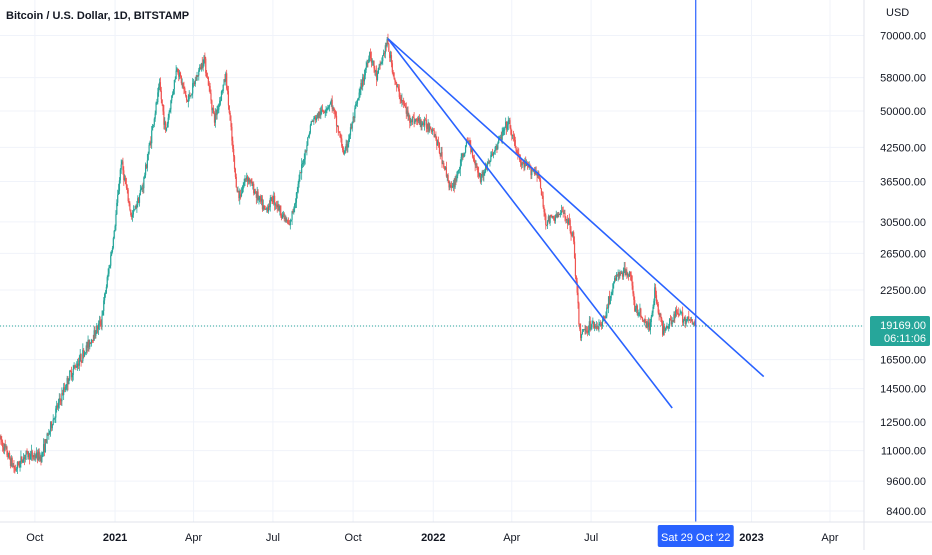 The image size is (932, 555). Describe the element at coordinates (903, 183) in the screenshot. I see `y-tick-label: 36500.00` at that location.